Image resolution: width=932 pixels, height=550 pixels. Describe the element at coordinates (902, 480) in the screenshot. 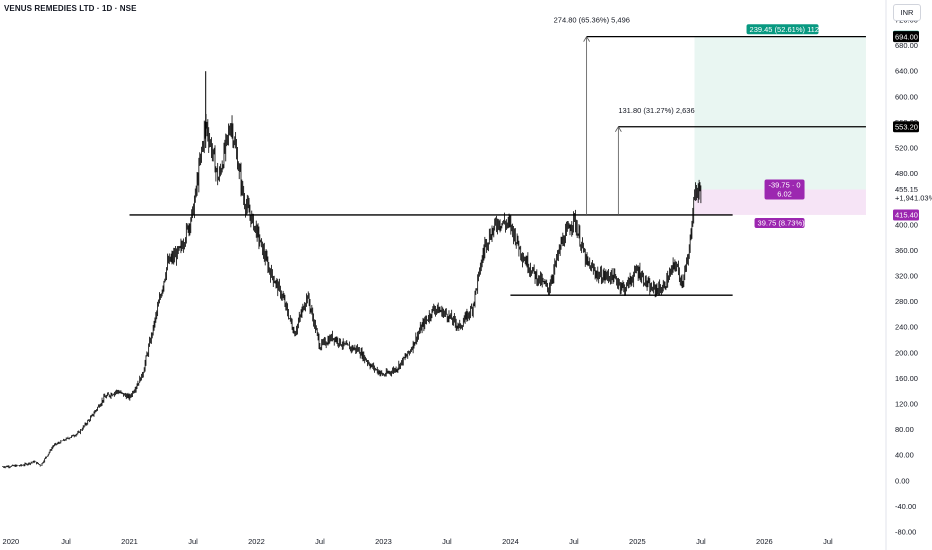

I see `y-tick-label: 0.00` at that location.